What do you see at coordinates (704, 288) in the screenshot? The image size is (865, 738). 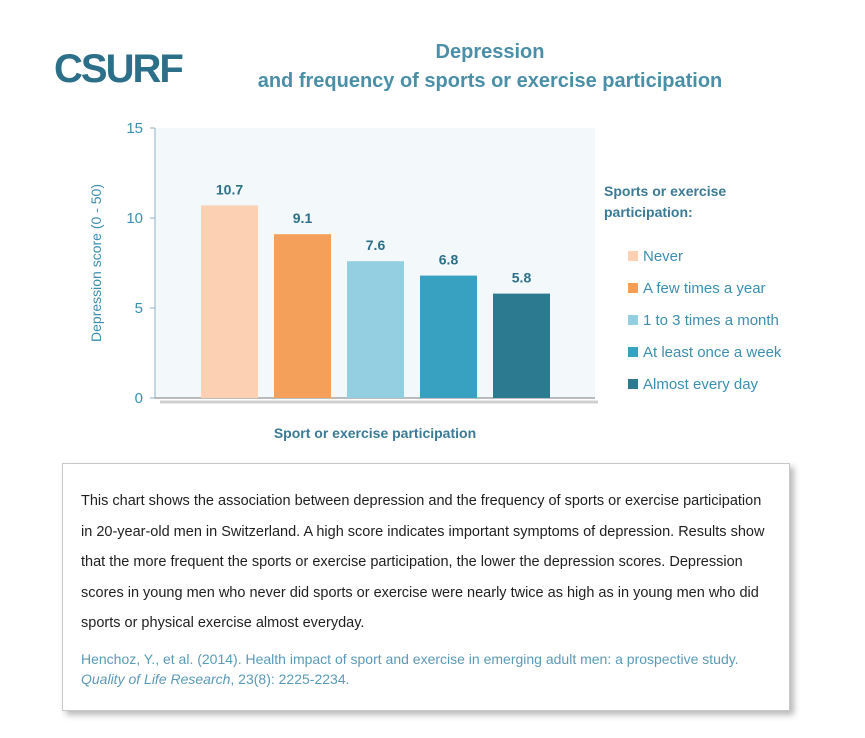 I see `legend-label: A few times a year` at bounding box center [704, 288].